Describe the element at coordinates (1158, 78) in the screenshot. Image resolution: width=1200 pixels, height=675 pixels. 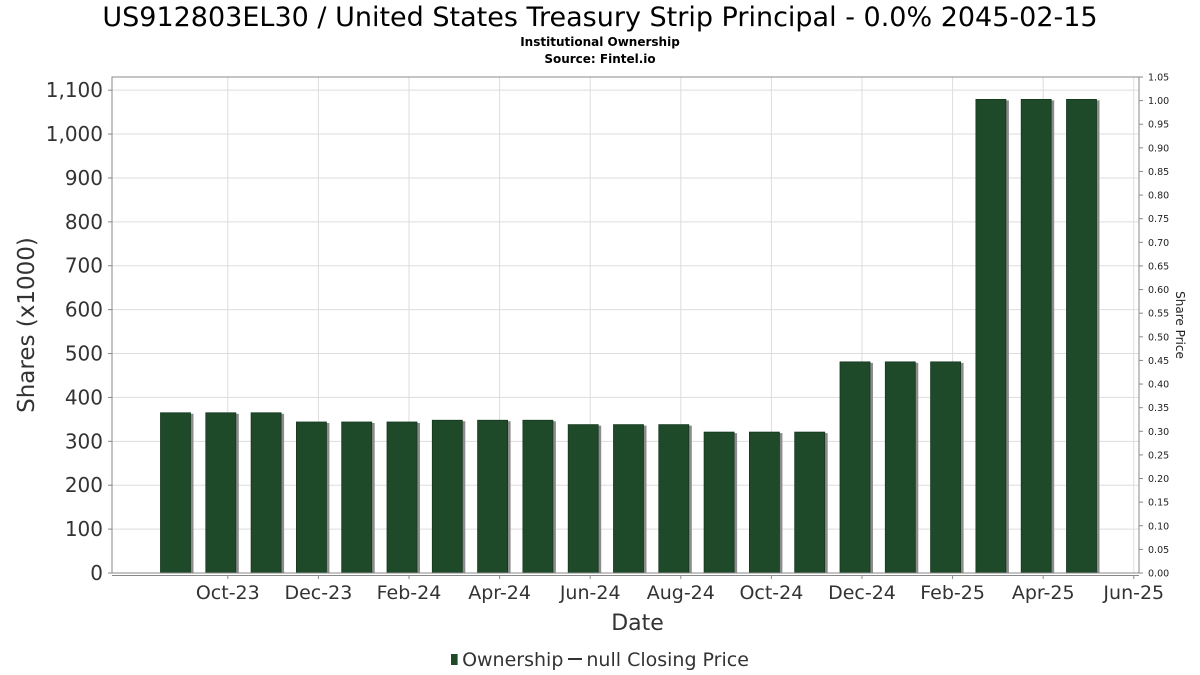
I see `y2-tick-label: 1.05` at that location.